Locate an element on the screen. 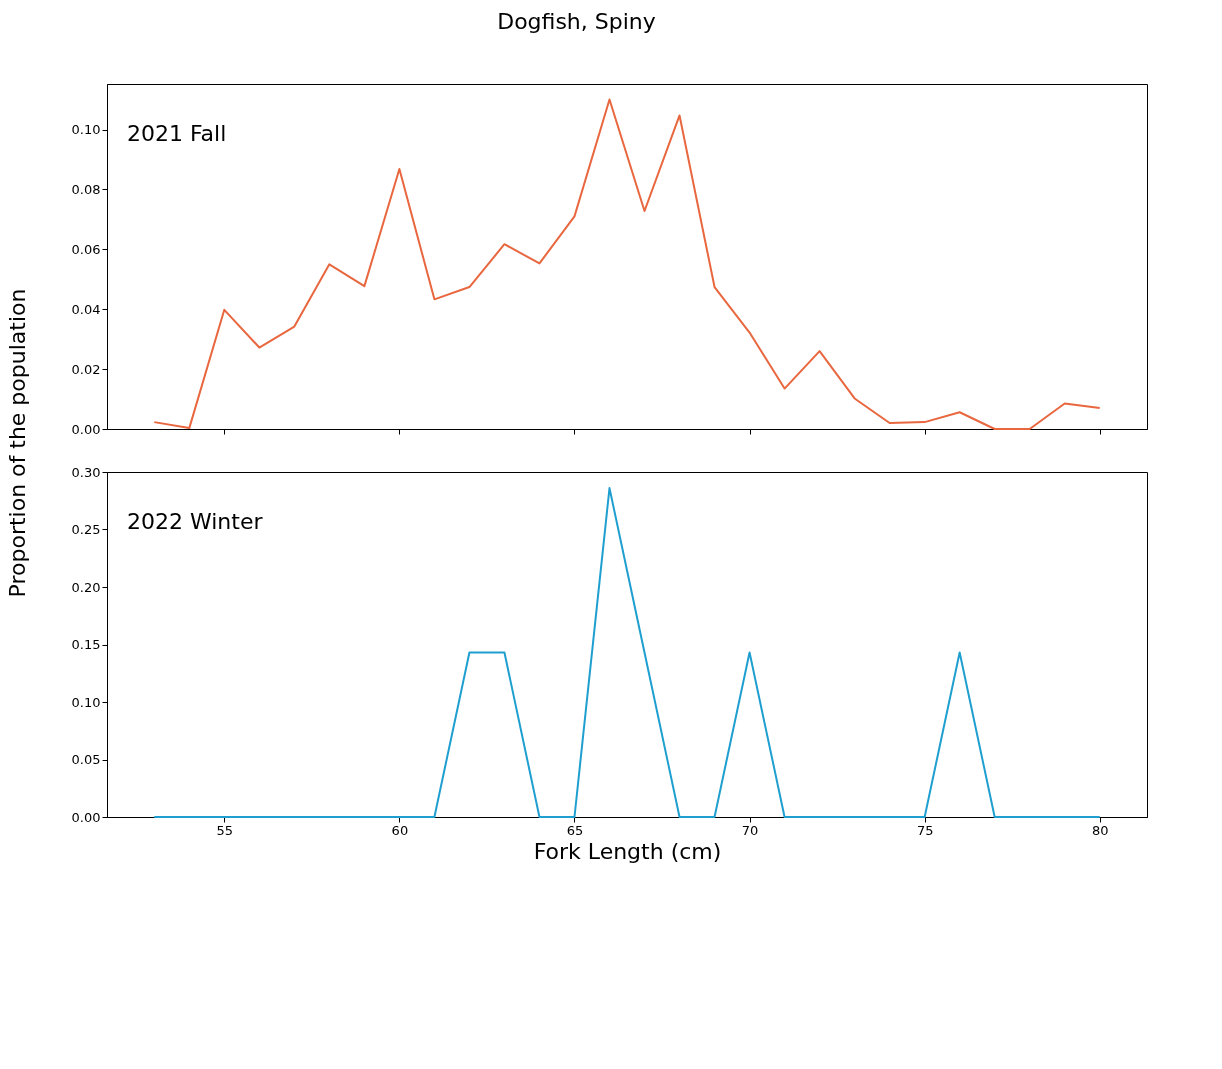 The width and height of the screenshot is (1222, 1069). x-axis-title: Fork Length (cm) is located at coordinates (627, 851).